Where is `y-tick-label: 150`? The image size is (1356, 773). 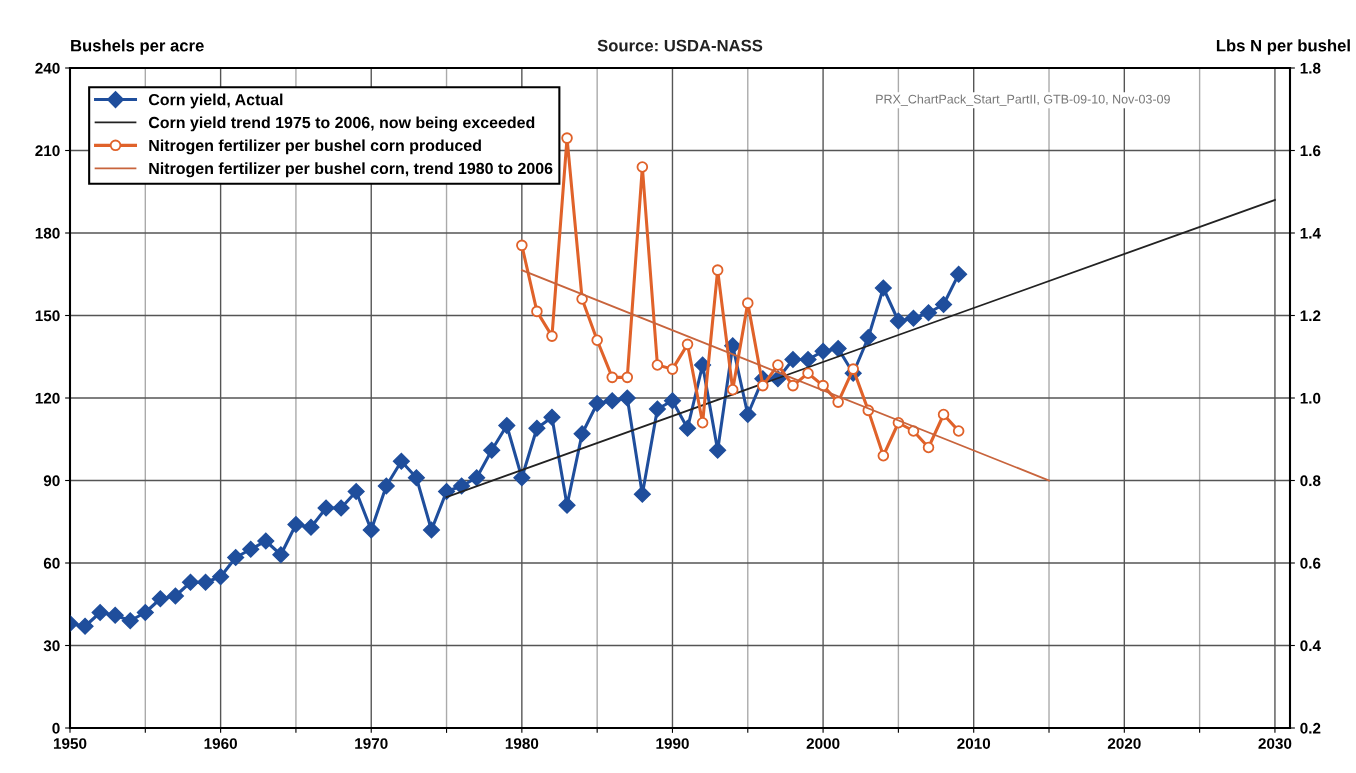
y-tick-label: 150 is located at coordinates (47, 316).